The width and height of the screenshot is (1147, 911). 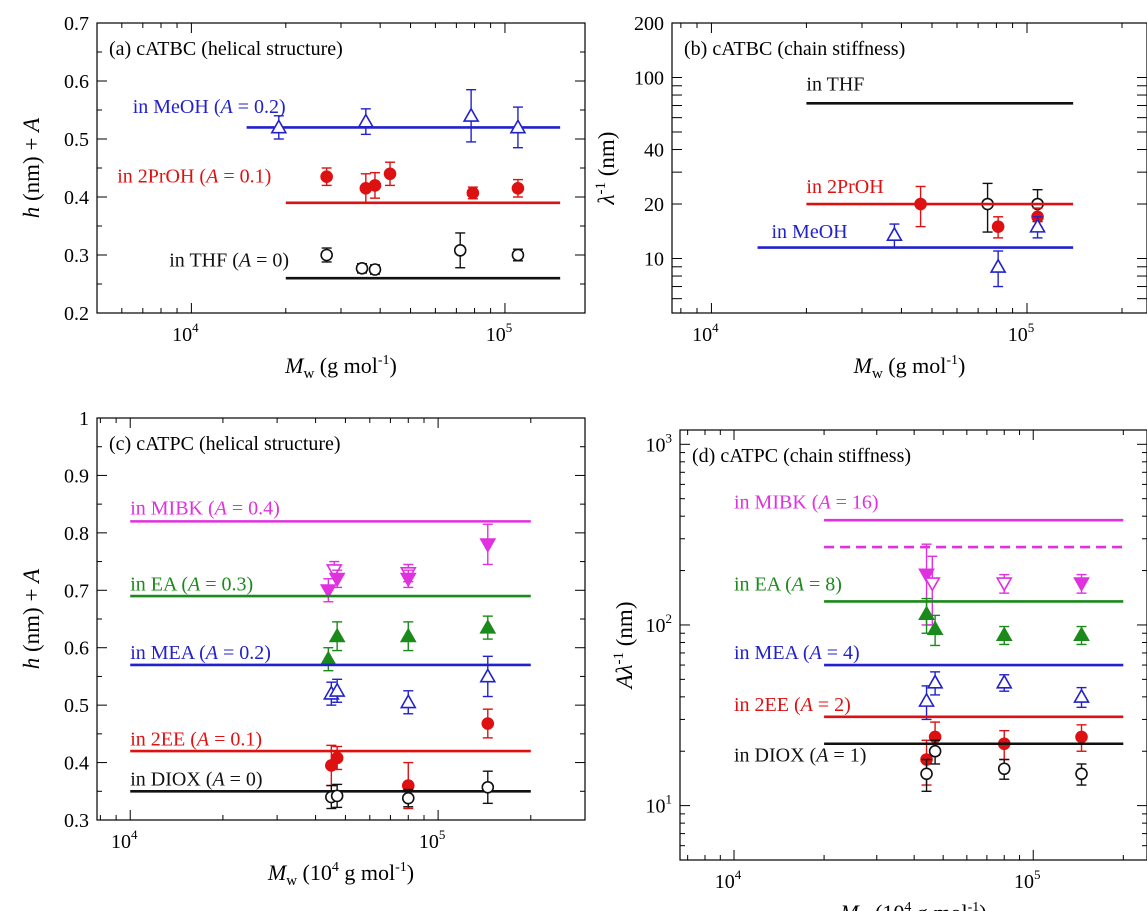 What do you see at coordinates (844, 187) in the screenshot?
I see `series-label: in 2PrOH` at bounding box center [844, 187].